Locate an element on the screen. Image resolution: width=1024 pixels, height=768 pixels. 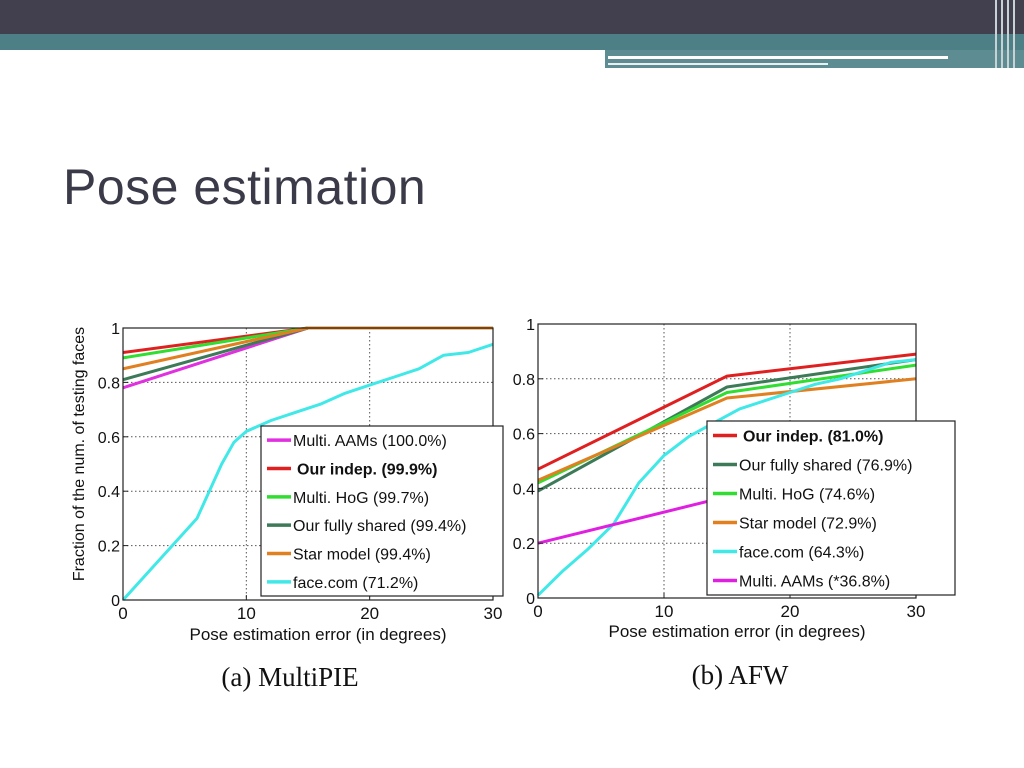
legend-label: Multi. AAMs (100.0%) is located at coordinates (370, 441).